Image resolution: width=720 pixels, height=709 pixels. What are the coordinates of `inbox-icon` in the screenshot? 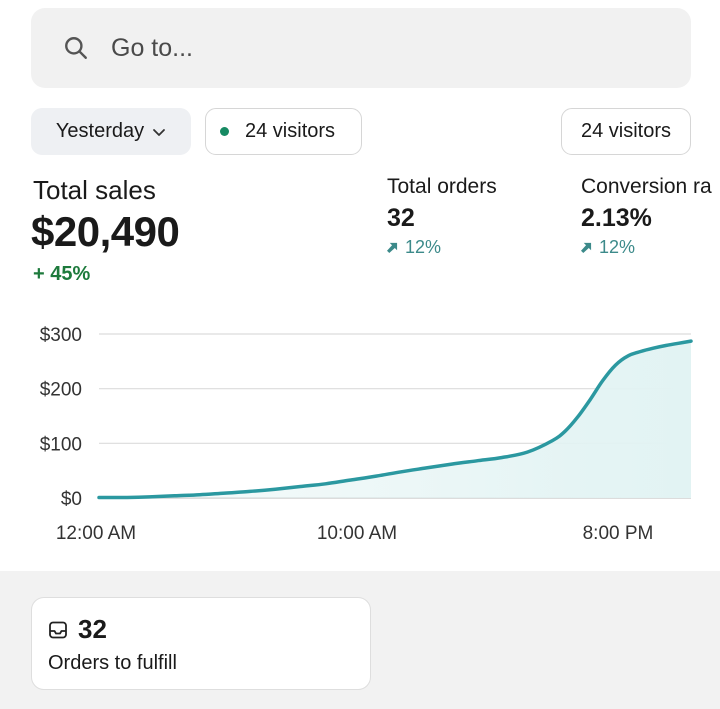 It's located at (58, 629).